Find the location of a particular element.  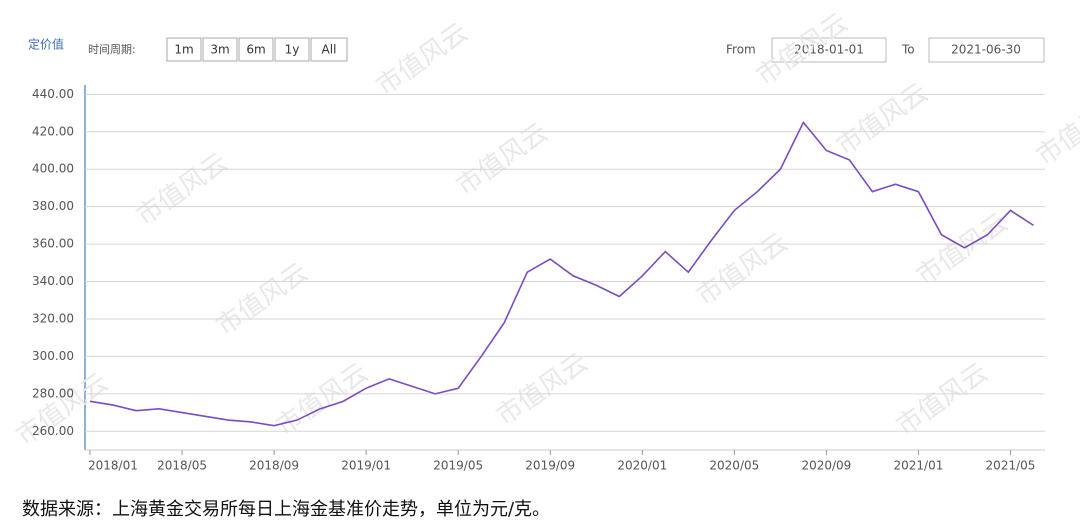

x-tick-label: 2020/05 is located at coordinates (734, 466).